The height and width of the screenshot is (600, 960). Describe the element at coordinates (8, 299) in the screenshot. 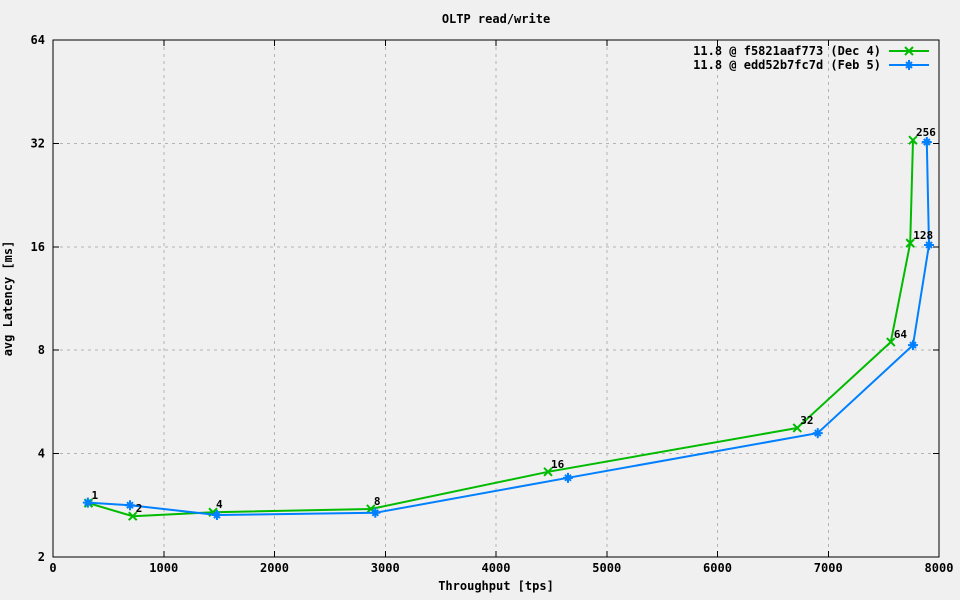

I see `y-axis-label: avg Latency [ms]` at that location.